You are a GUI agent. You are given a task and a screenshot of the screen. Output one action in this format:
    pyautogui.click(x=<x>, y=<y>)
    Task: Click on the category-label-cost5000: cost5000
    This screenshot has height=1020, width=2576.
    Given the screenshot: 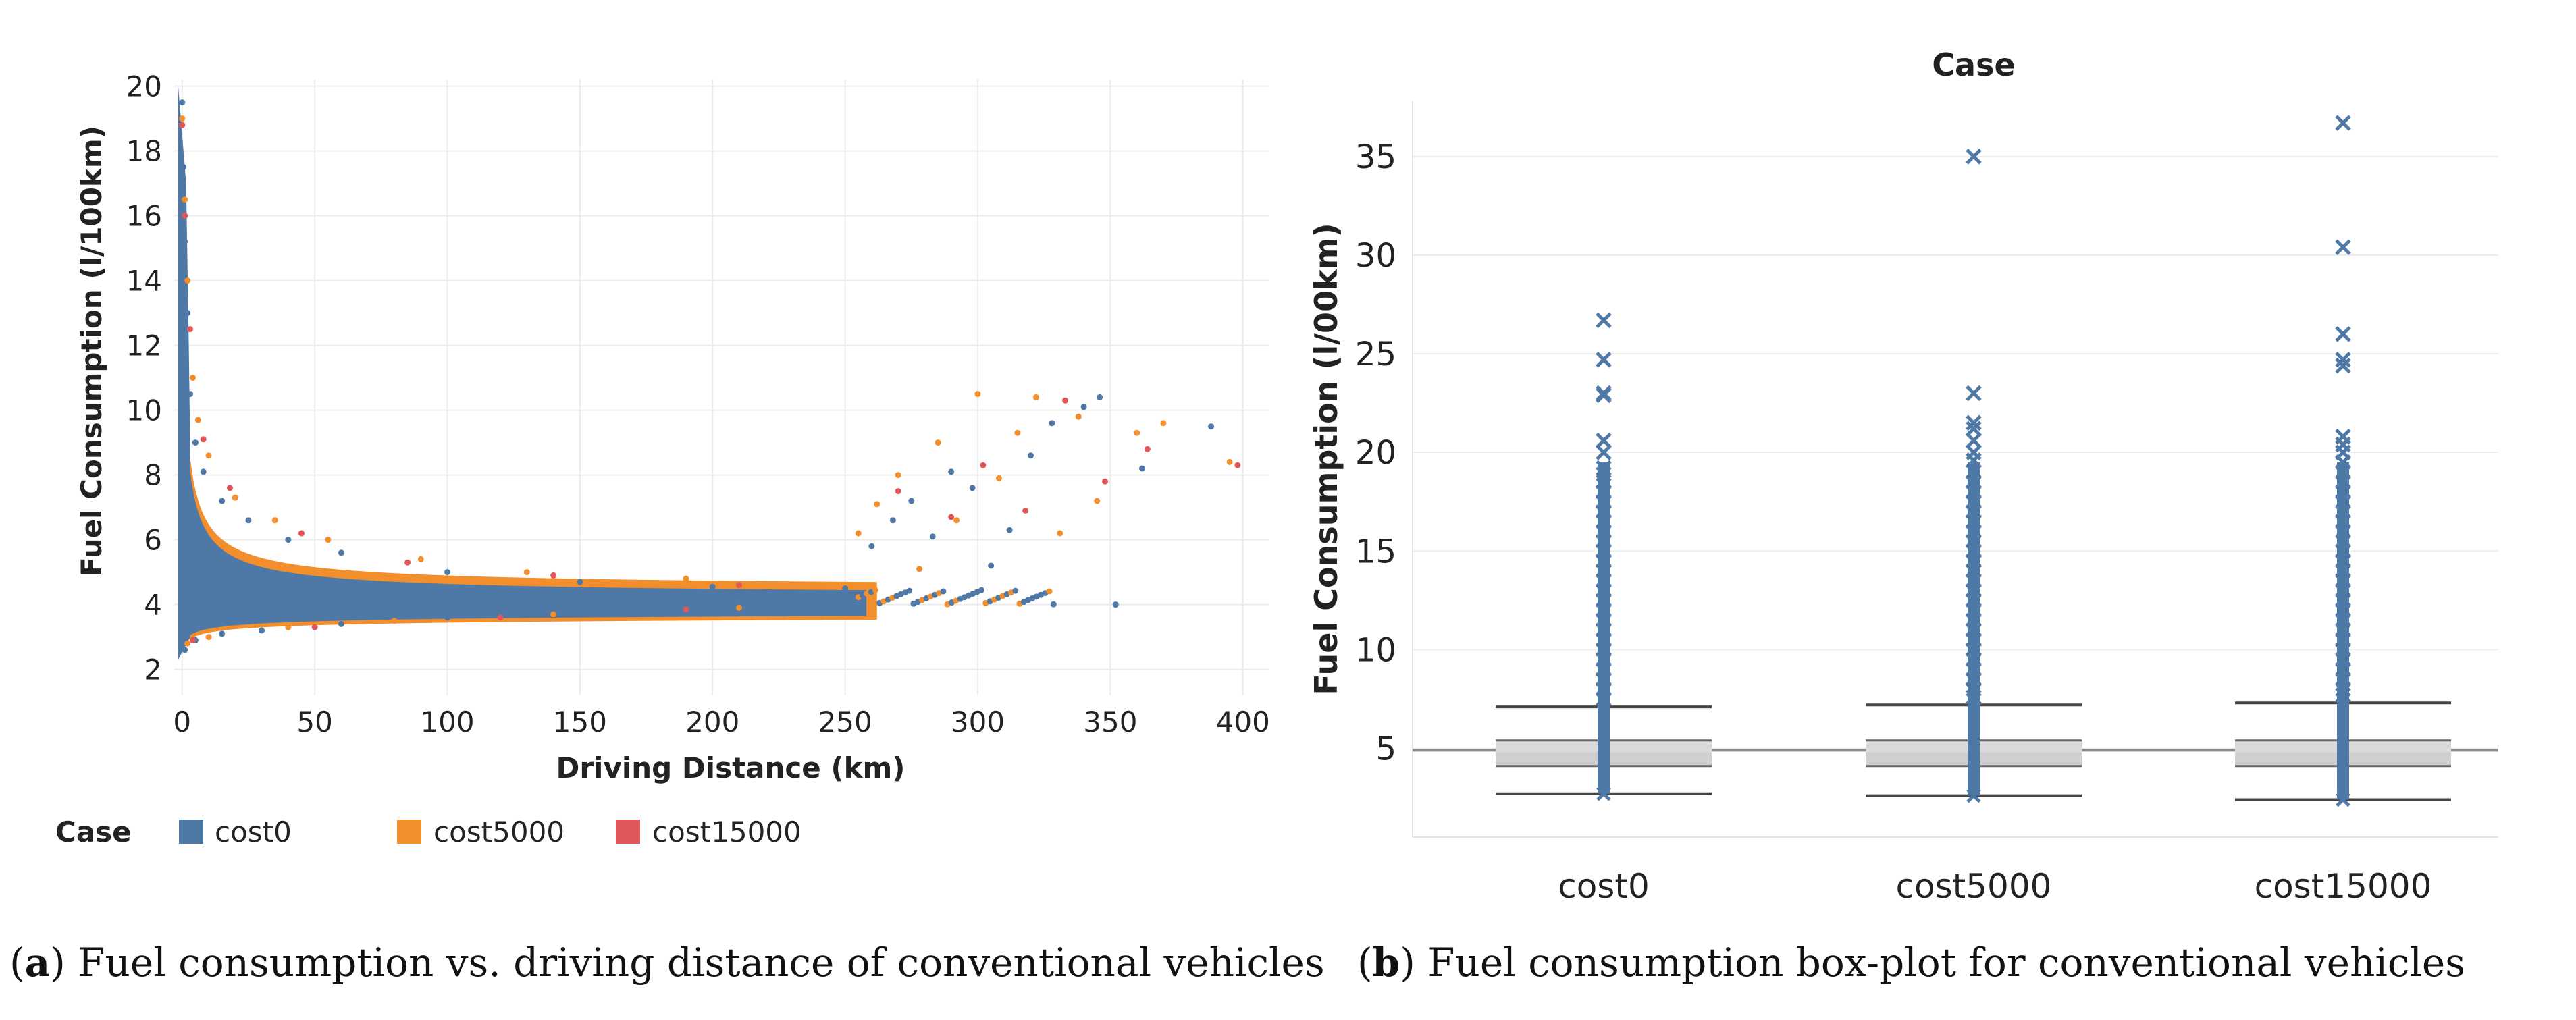 What is the action you would take?
    pyautogui.click(x=1974, y=886)
    